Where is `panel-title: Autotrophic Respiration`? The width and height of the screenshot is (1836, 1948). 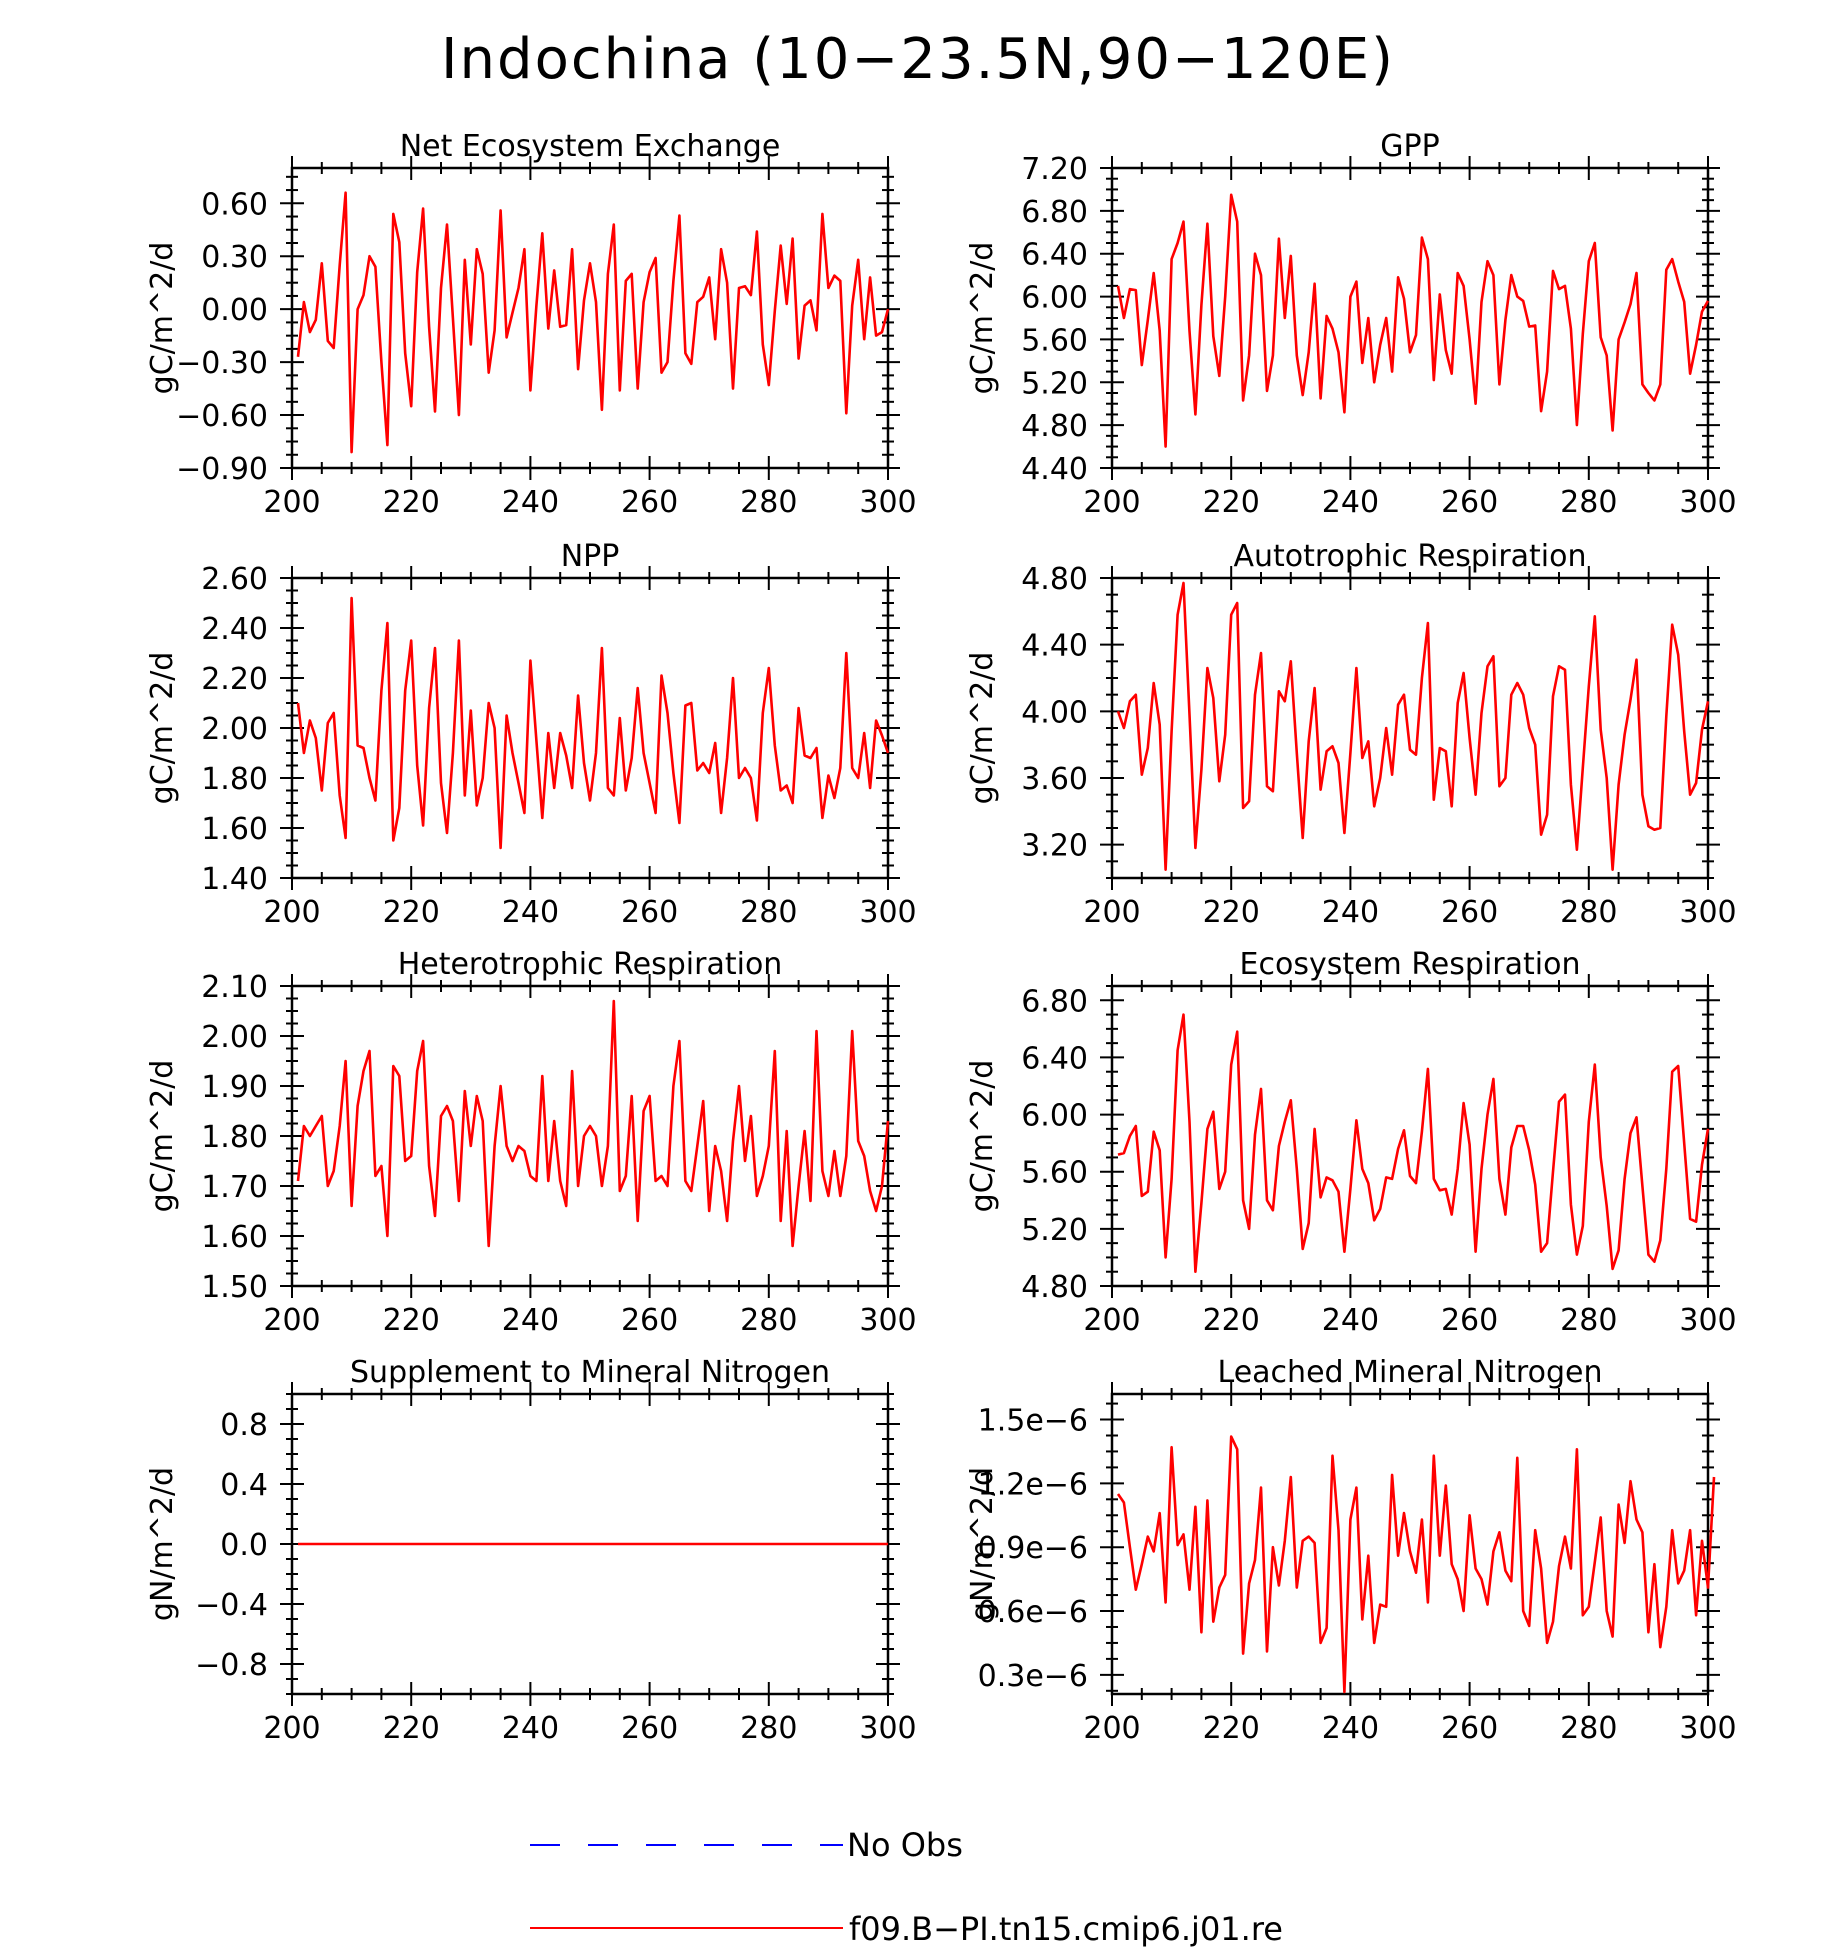 panel-title: Autotrophic Respiration is located at coordinates (1409, 556).